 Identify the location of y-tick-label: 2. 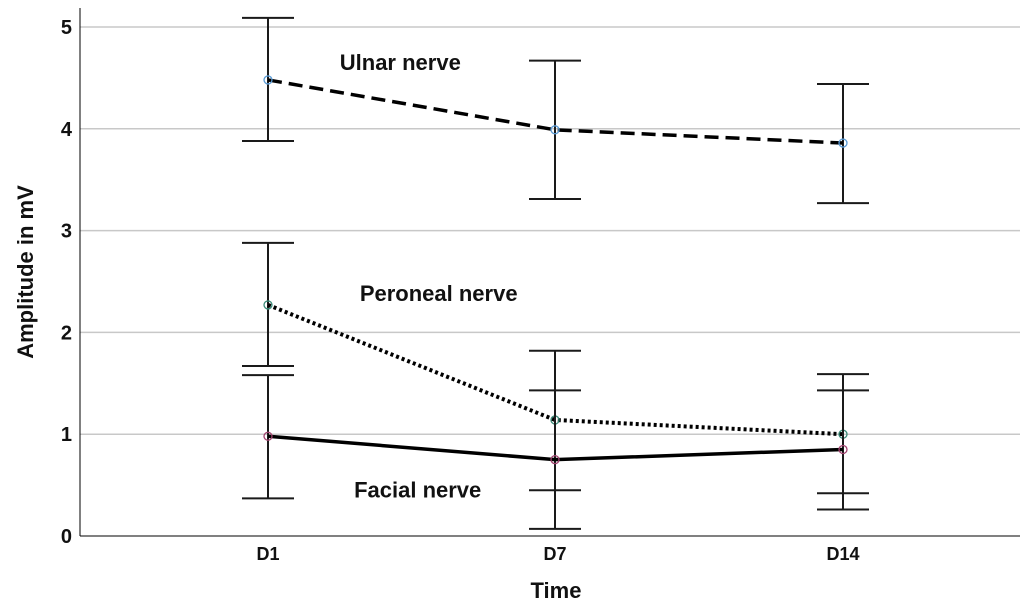
(66, 333).